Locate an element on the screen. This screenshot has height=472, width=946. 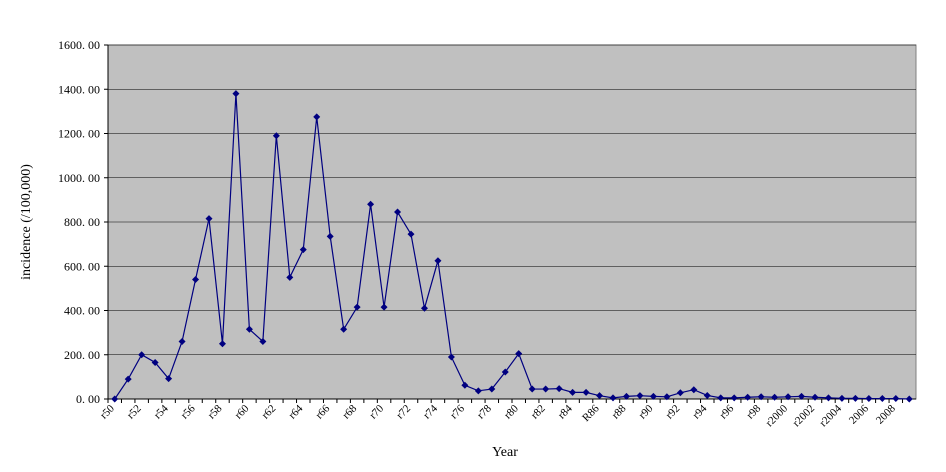
x-tick-label: r50 is located at coordinates (107, 411).